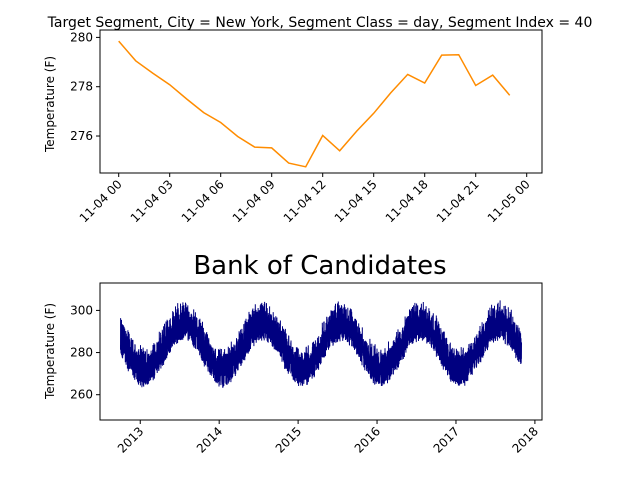  I want to click on x-tick-label: 2014, so click(209, 439).